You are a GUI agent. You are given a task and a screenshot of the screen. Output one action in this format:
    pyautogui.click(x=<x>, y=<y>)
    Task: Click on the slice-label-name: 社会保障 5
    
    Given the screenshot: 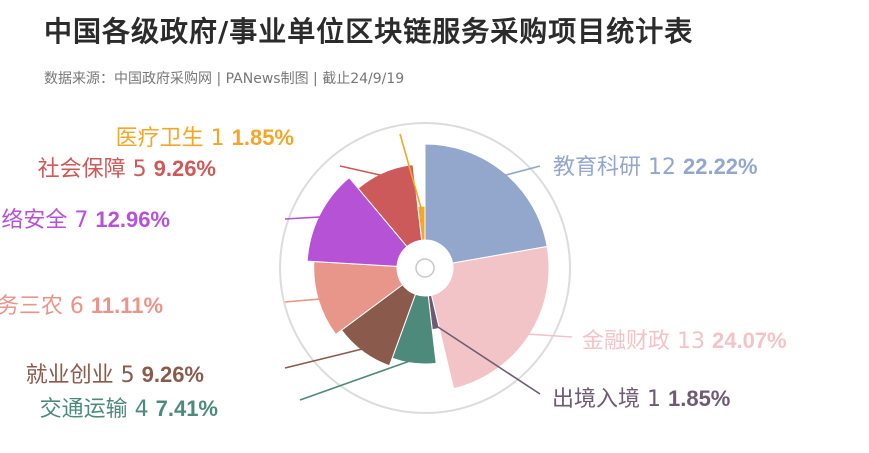 What is the action you would take?
    pyautogui.click(x=96, y=169)
    